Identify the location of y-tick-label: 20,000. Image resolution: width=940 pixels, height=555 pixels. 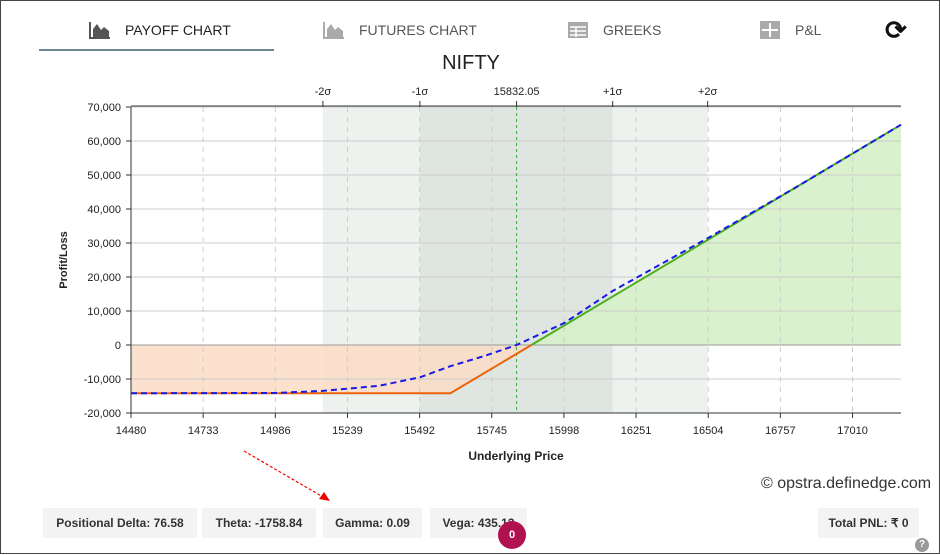
(104, 278).